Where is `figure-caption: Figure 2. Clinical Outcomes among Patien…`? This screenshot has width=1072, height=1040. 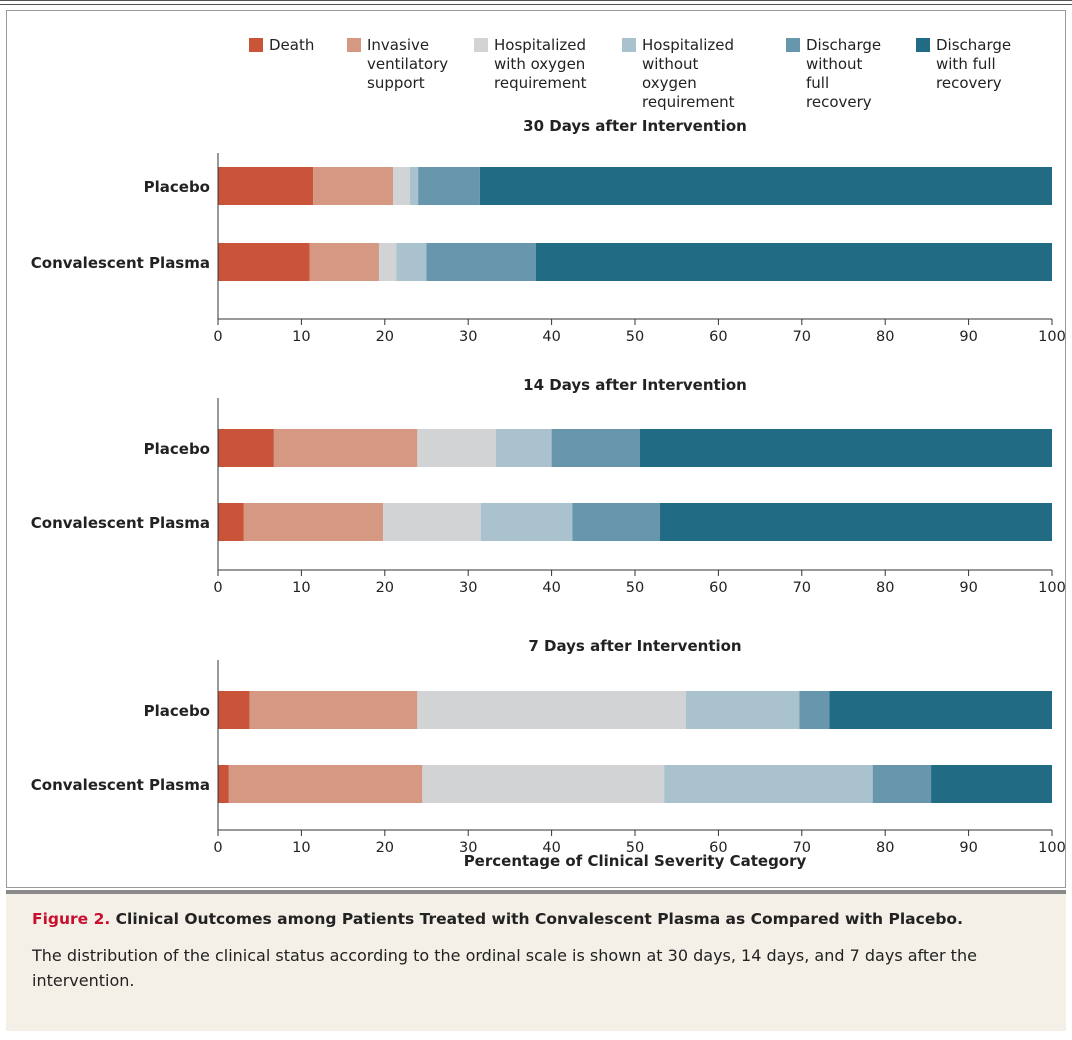
figure-caption: Figure 2. Clinical Outcomes among Patien… is located at coordinates (536, 960).